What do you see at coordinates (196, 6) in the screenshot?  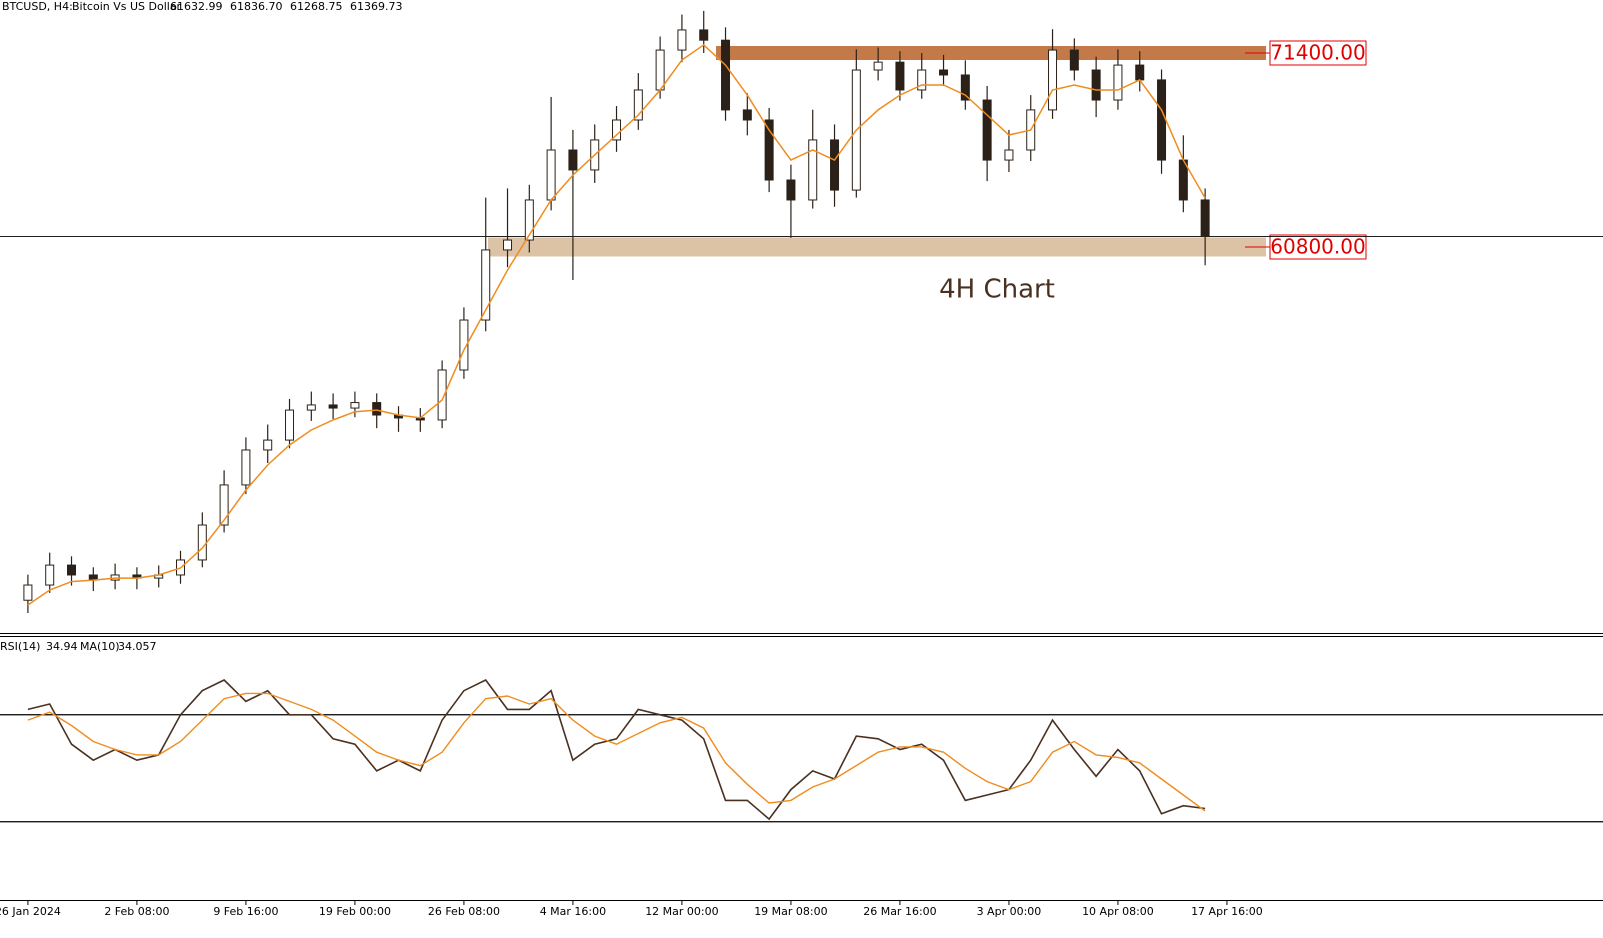 I see `ohlc-open: 61632.99` at bounding box center [196, 6].